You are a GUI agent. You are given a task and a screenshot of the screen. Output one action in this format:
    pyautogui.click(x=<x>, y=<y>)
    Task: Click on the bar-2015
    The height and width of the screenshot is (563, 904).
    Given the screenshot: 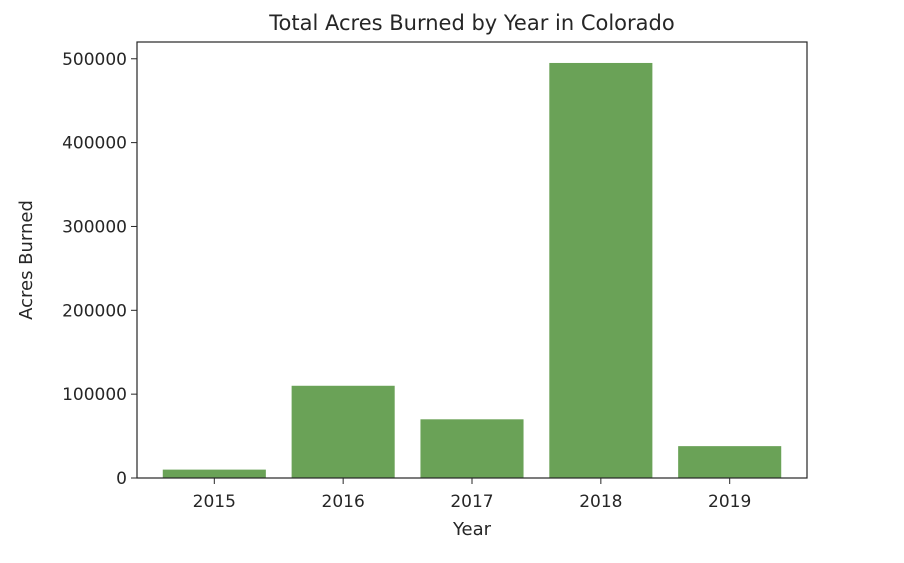 What is the action you would take?
    pyautogui.click(x=214, y=473)
    